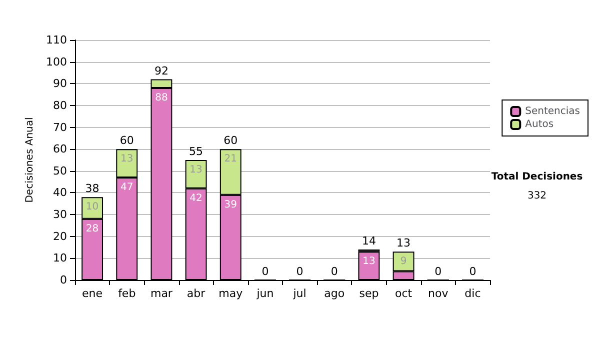 Image resolution: width=600 pixels, height=340 pixels. Describe the element at coordinates (30, 160) in the screenshot. I see `y-axis-title: Decisiones Anual` at that location.